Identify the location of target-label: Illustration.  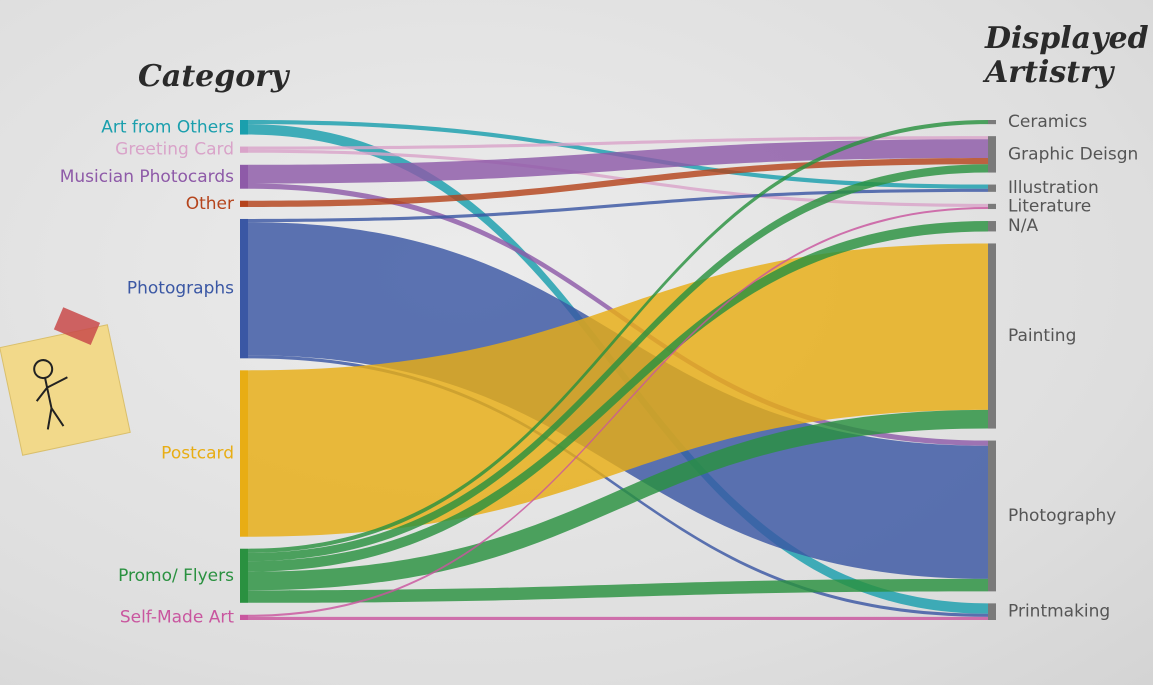
(1053, 188).